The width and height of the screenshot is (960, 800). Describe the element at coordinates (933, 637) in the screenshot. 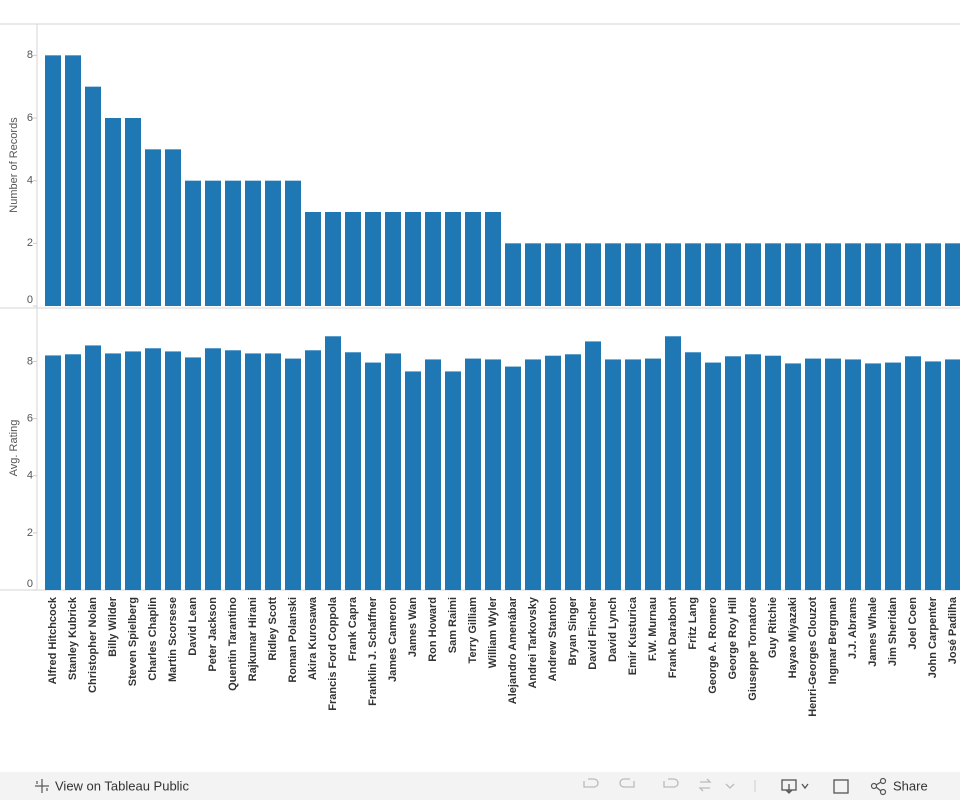

I see `x-tick-label: John Carpenter` at that location.